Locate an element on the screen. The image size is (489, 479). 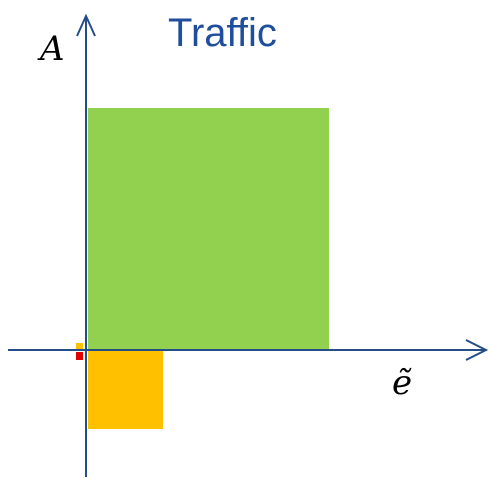
diagram-title: Traffic is located at coordinates (222, 33).